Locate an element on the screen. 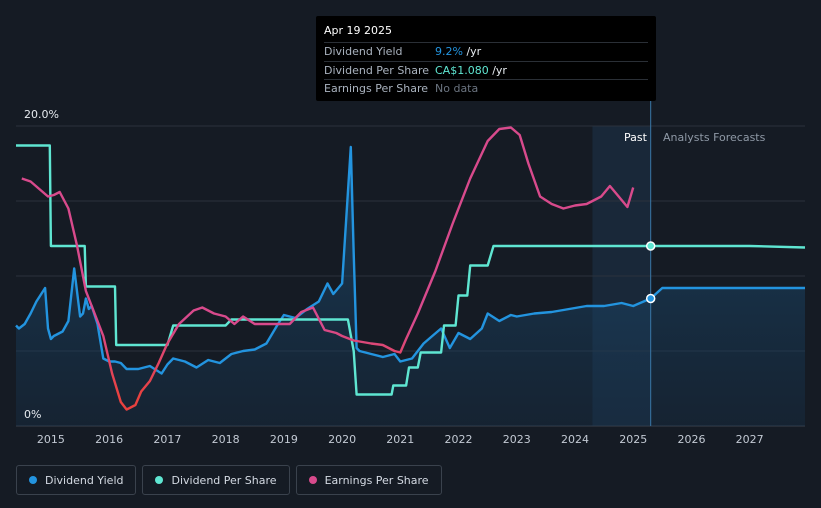 This screenshot has height=508, width=821. tooltip-row-dividend-yield: Dividend Yield 9.2% /yr is located at coordinates (486, 51).